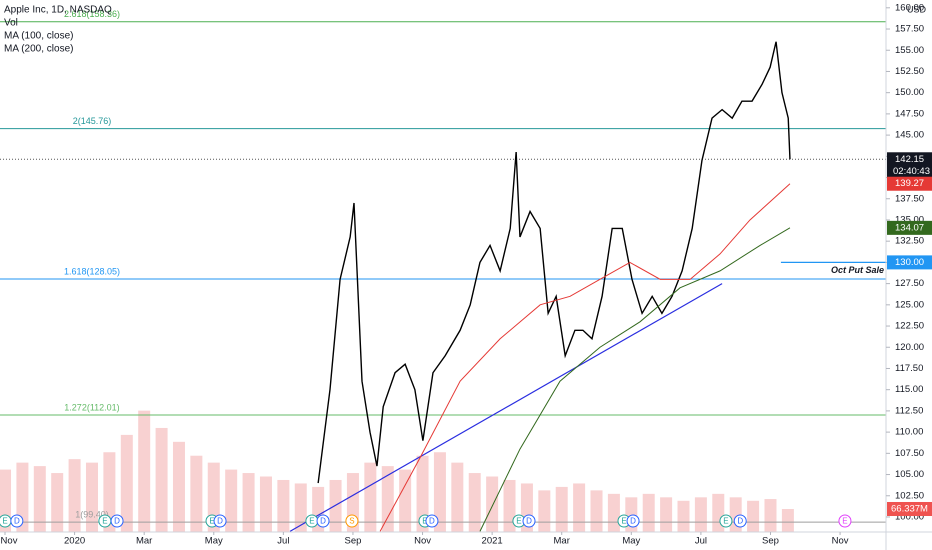  I want to click on legend-entry: Vol, so click(11, 23).